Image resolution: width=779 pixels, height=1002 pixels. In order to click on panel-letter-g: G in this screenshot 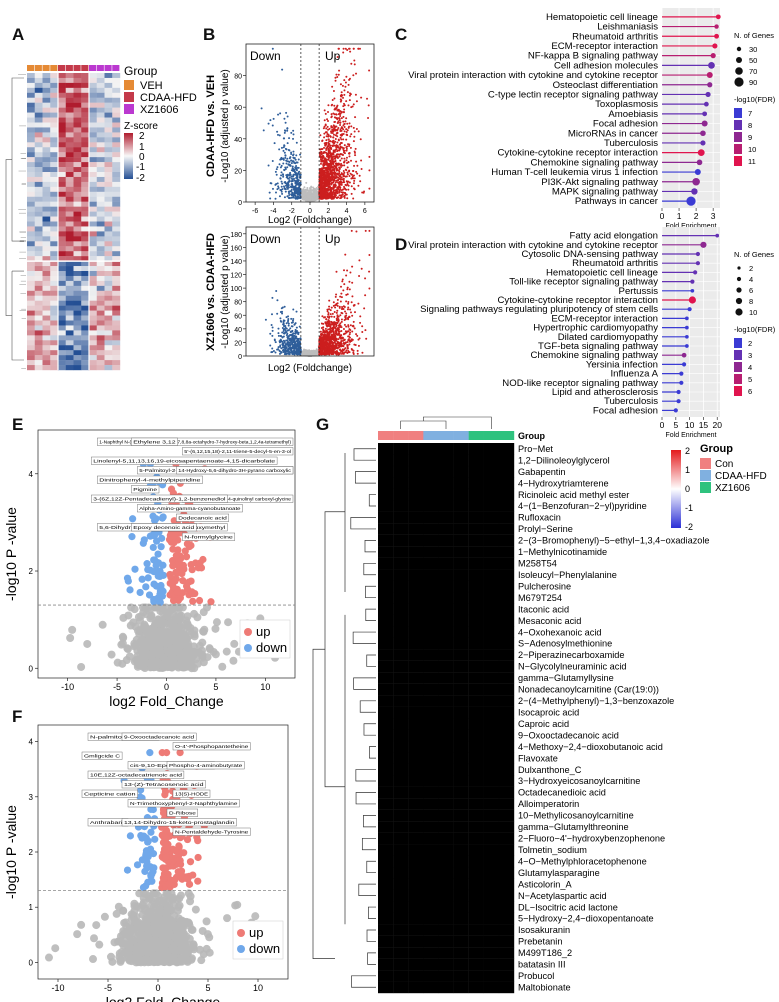, I will do `click(323, 424)`.